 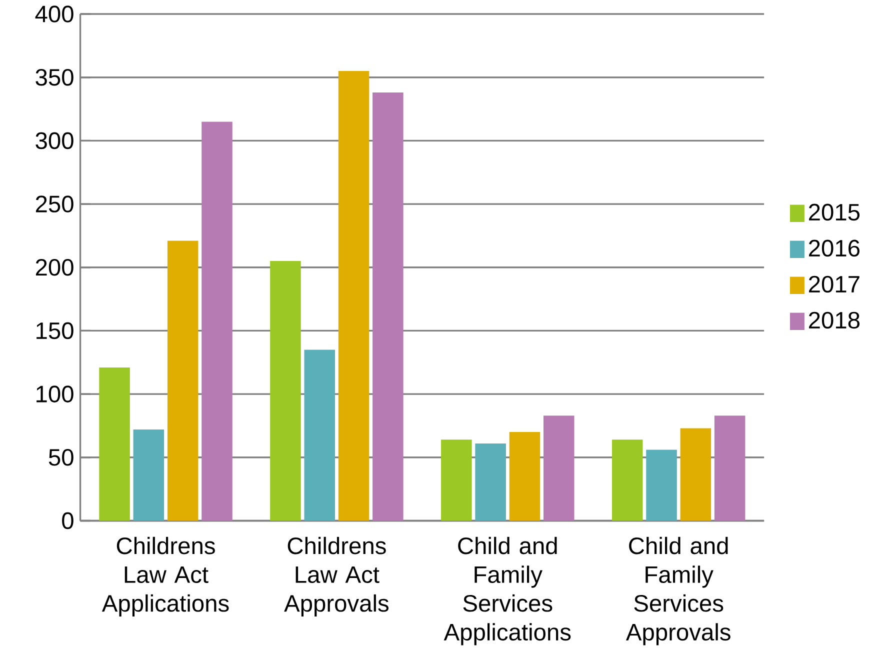 What do you see at coordinates (55, 331) in the screenshot?
I see `y-tick-label: 150` at bounding box center [55, 331].